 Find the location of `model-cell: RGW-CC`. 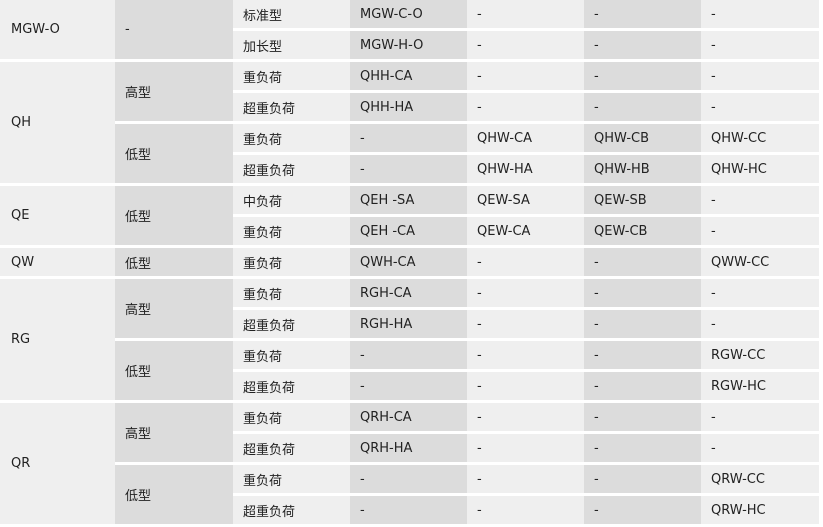

model-cell: RGW-CC is located at coordinates (760, 355).